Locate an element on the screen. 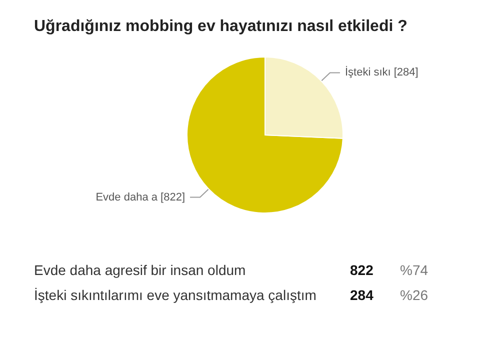 The height and width of the screenshot is (356, 500). text: İşteki sıkıntılarımı eve yansıtmamaya çalıştım is located at coordinates (175, 295).